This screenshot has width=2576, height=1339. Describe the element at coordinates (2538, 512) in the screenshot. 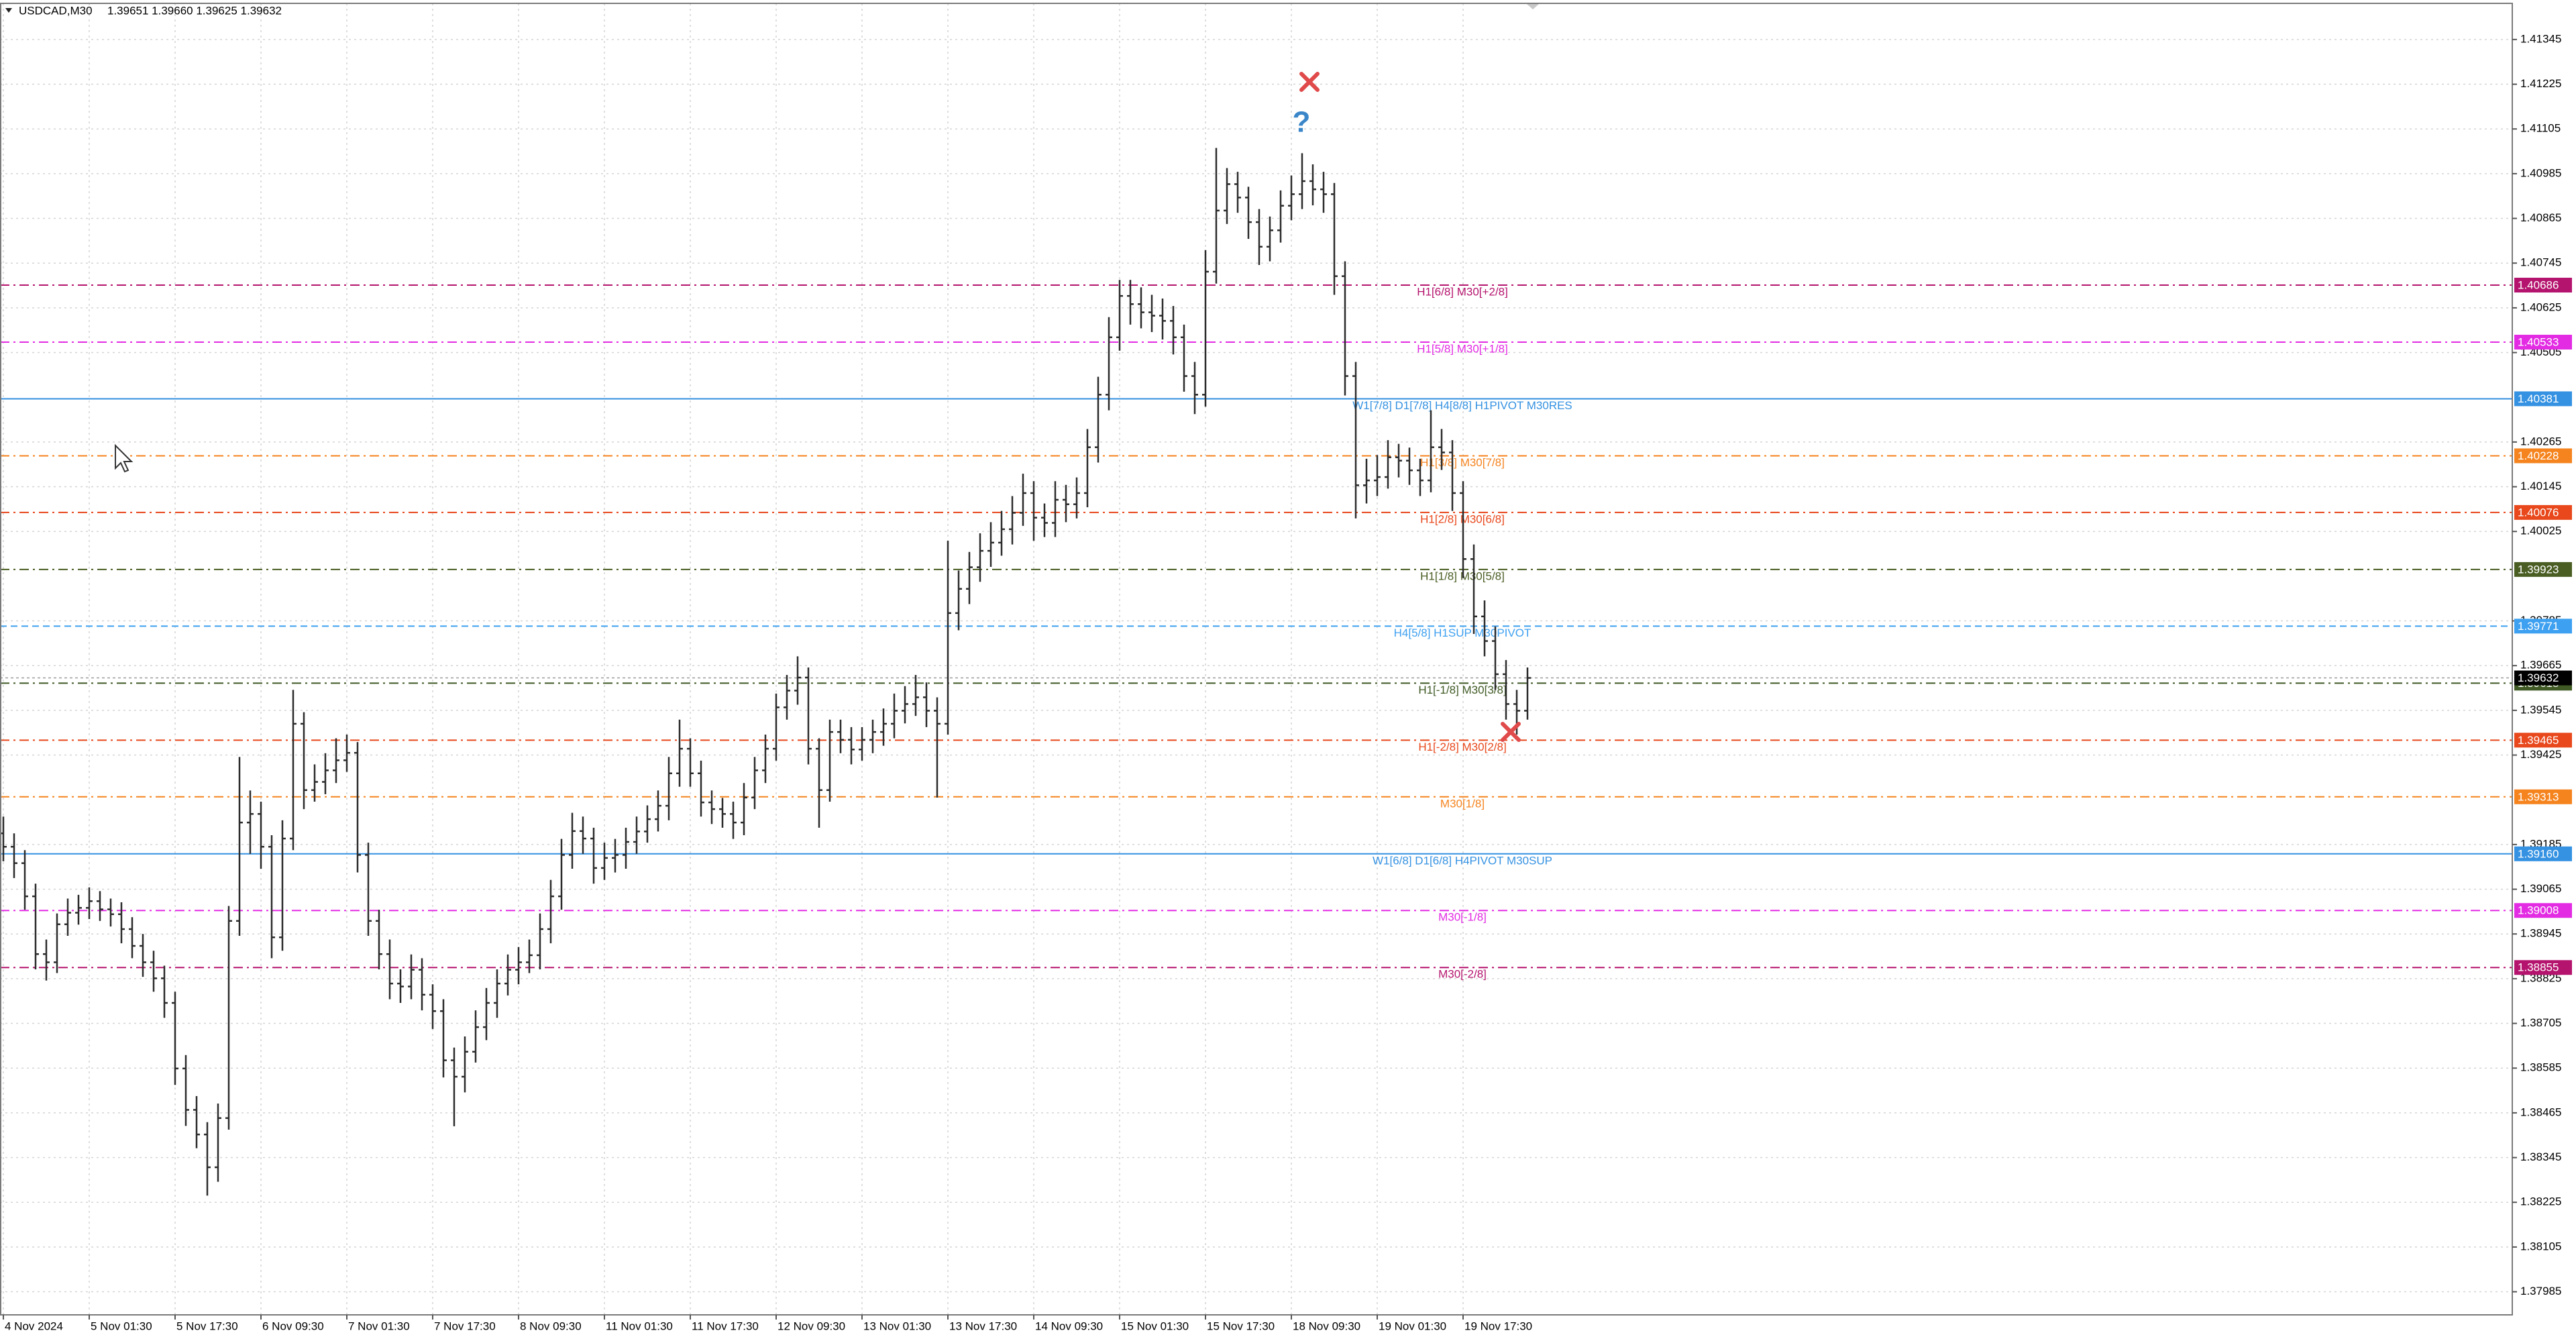

I see `price-box-label: 1.40076` at that location.